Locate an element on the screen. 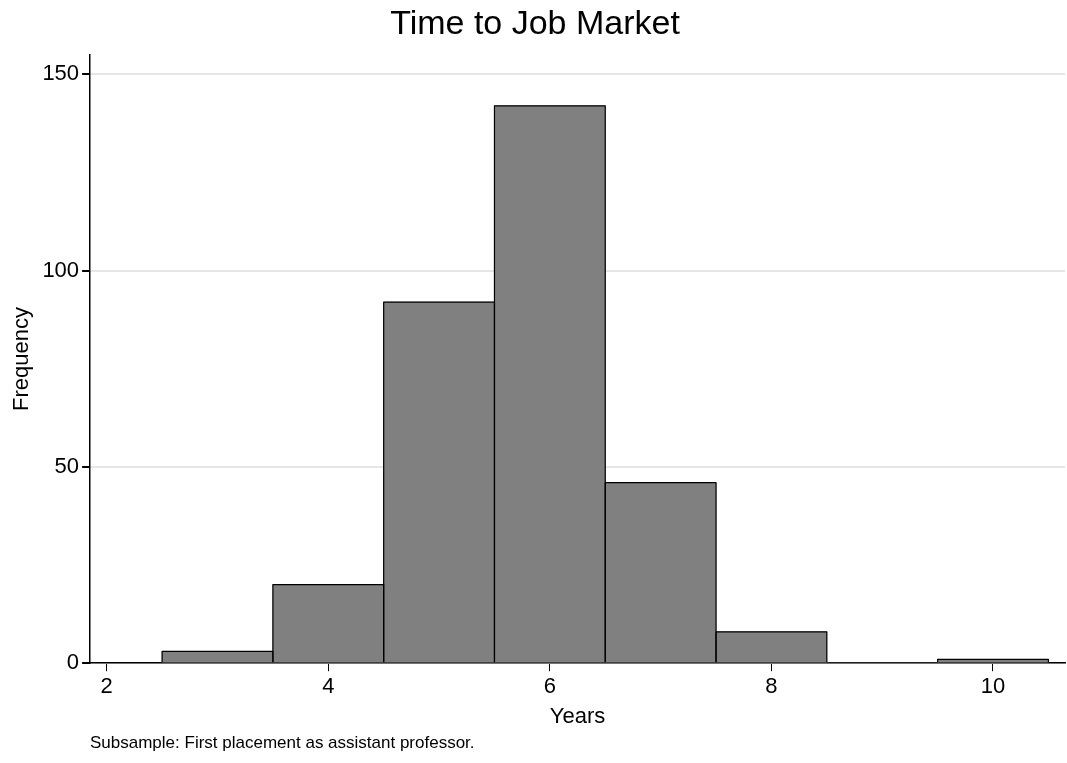  y-tick-label: 50 is located at coordinates (67, 465).